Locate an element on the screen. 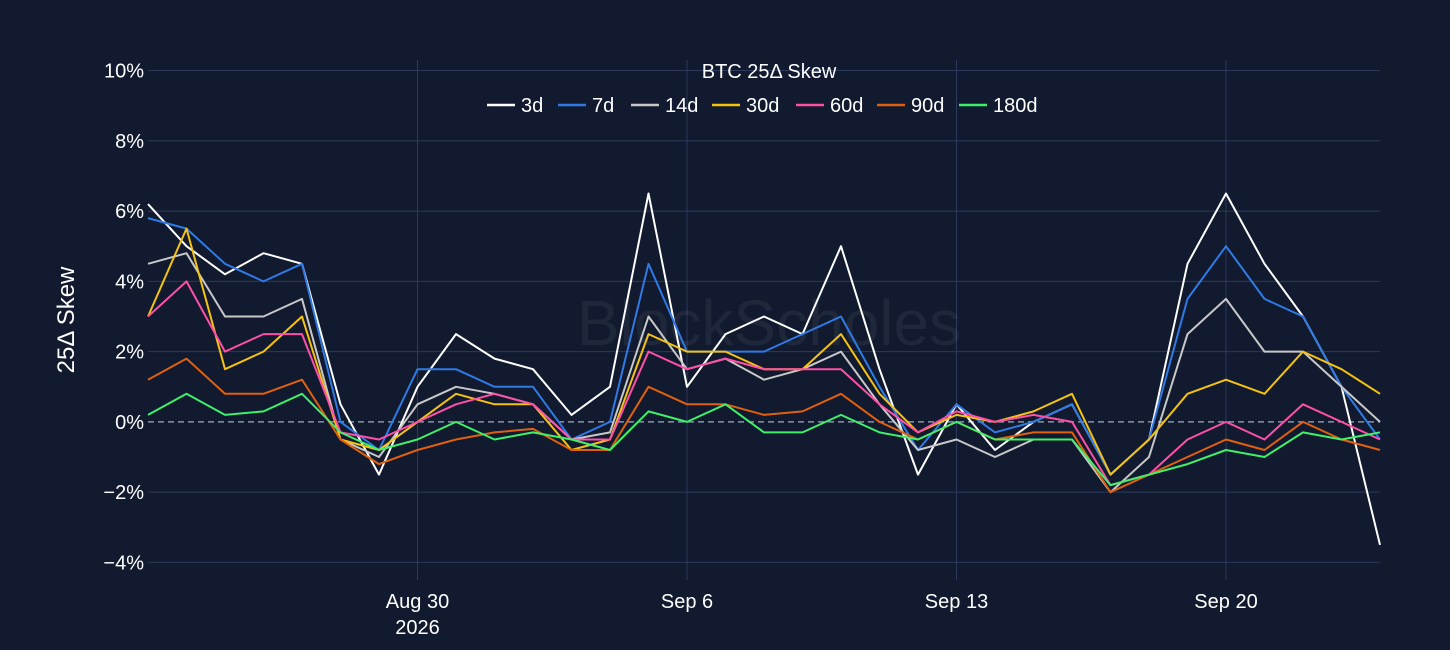 The height and width of the screenshot is (650, 1450). y-tick-label: 10% is located at coordinates (124, 72).